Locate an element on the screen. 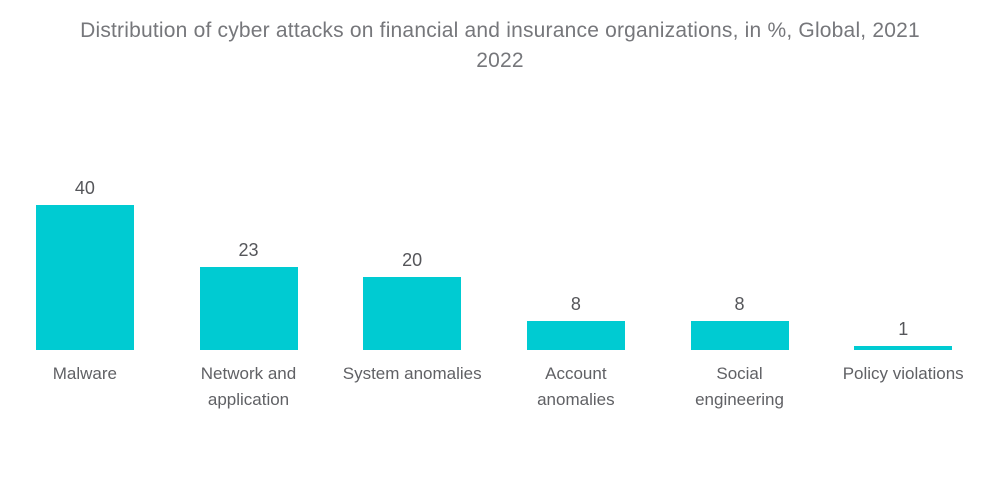  bar-value-label: 40 is located at coordinates (84, 188).